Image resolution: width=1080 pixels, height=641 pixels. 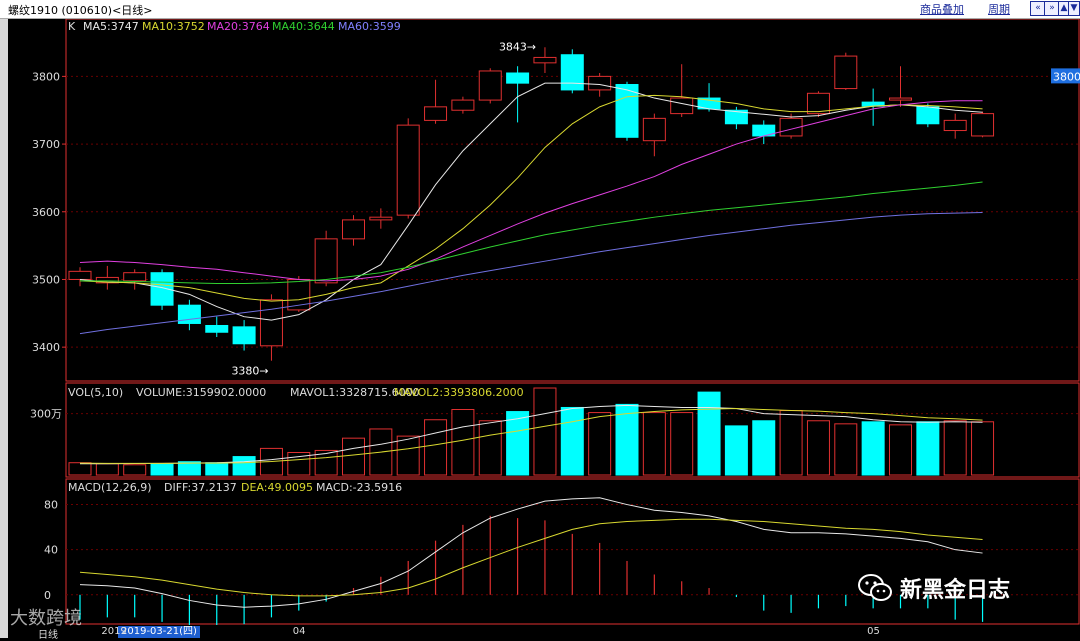 What do you see at coordinates (459, 392) in the screenshot?
I see `volume-legend-item: MAVOL2:3393806.2000` at bounding box center [459, 392].